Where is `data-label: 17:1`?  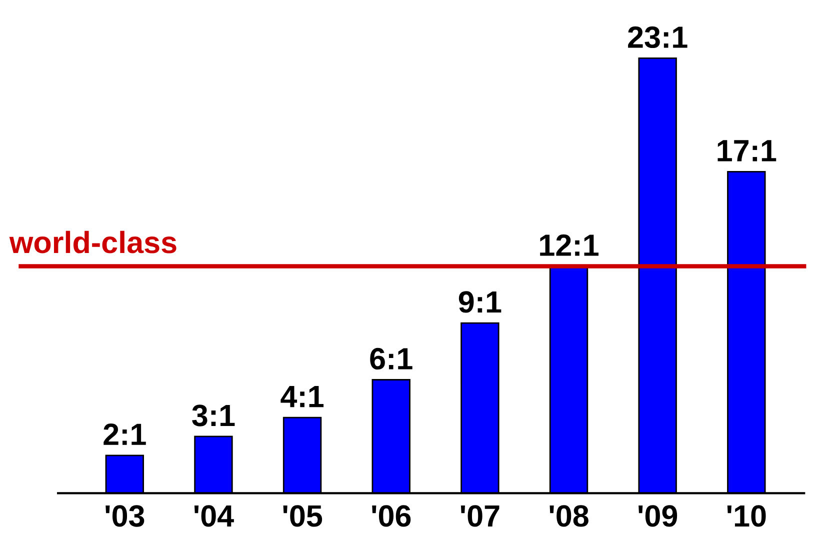 data-label: 17:1 is located at coordinates (747, 151).